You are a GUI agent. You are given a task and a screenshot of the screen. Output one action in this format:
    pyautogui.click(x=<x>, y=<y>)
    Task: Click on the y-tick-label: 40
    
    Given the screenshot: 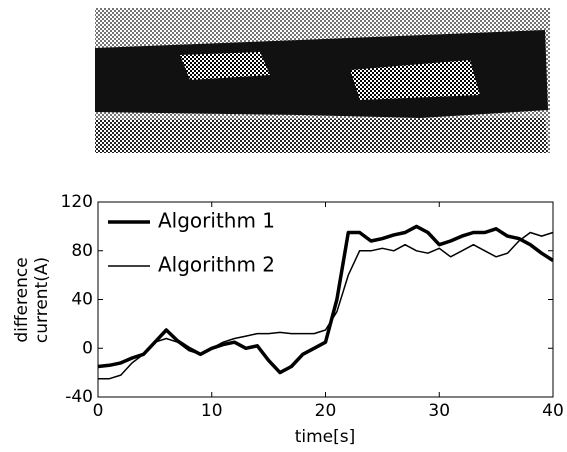 What is the action you would take?
    pyautogui.click(x=82, y=300)
    